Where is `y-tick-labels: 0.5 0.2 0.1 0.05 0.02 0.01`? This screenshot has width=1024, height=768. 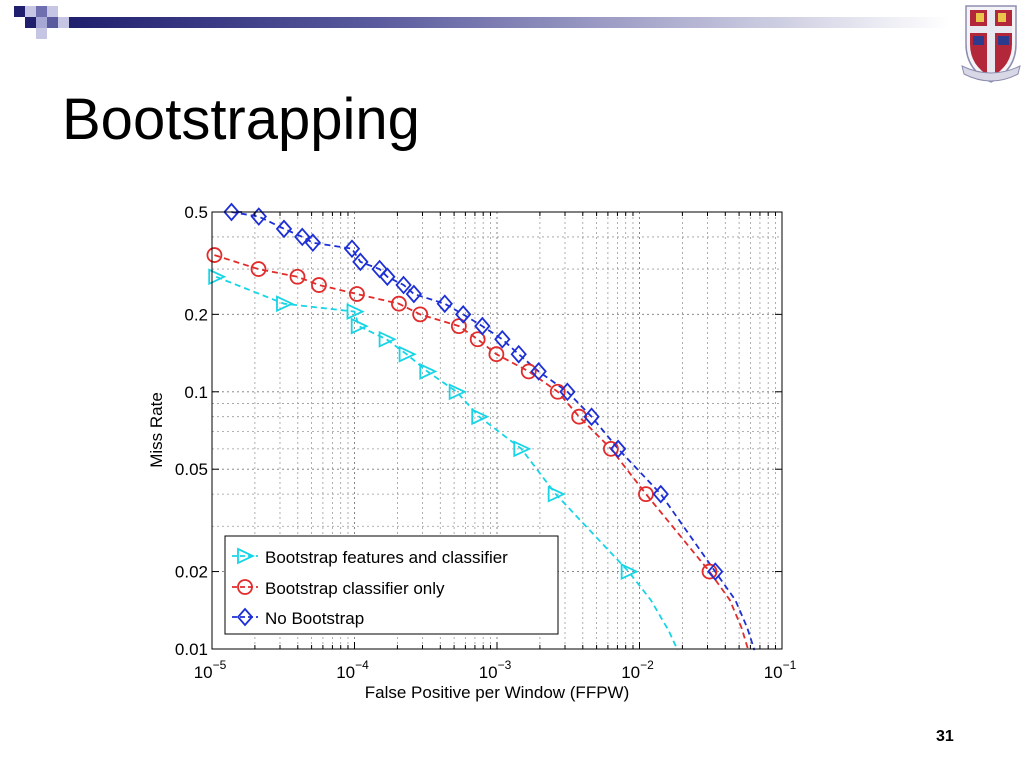 y-tick-labels: 0.5 0.2 0.1 0.05 0.02 0.01 is located at coordinates (191, 431).